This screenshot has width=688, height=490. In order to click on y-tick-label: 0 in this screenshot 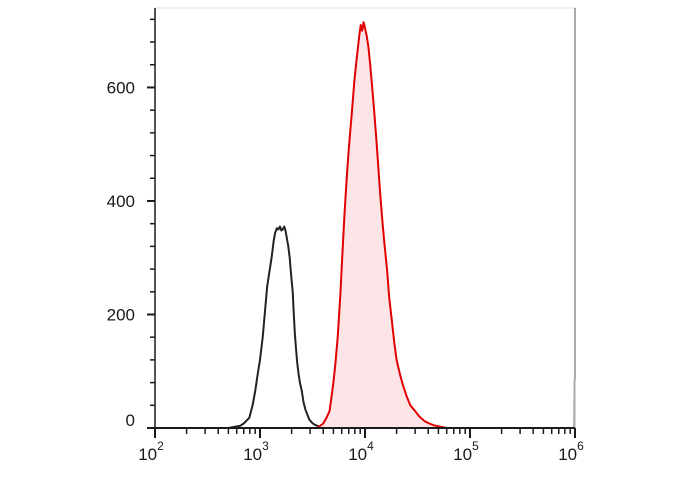, I will do `click(130, 420)`.